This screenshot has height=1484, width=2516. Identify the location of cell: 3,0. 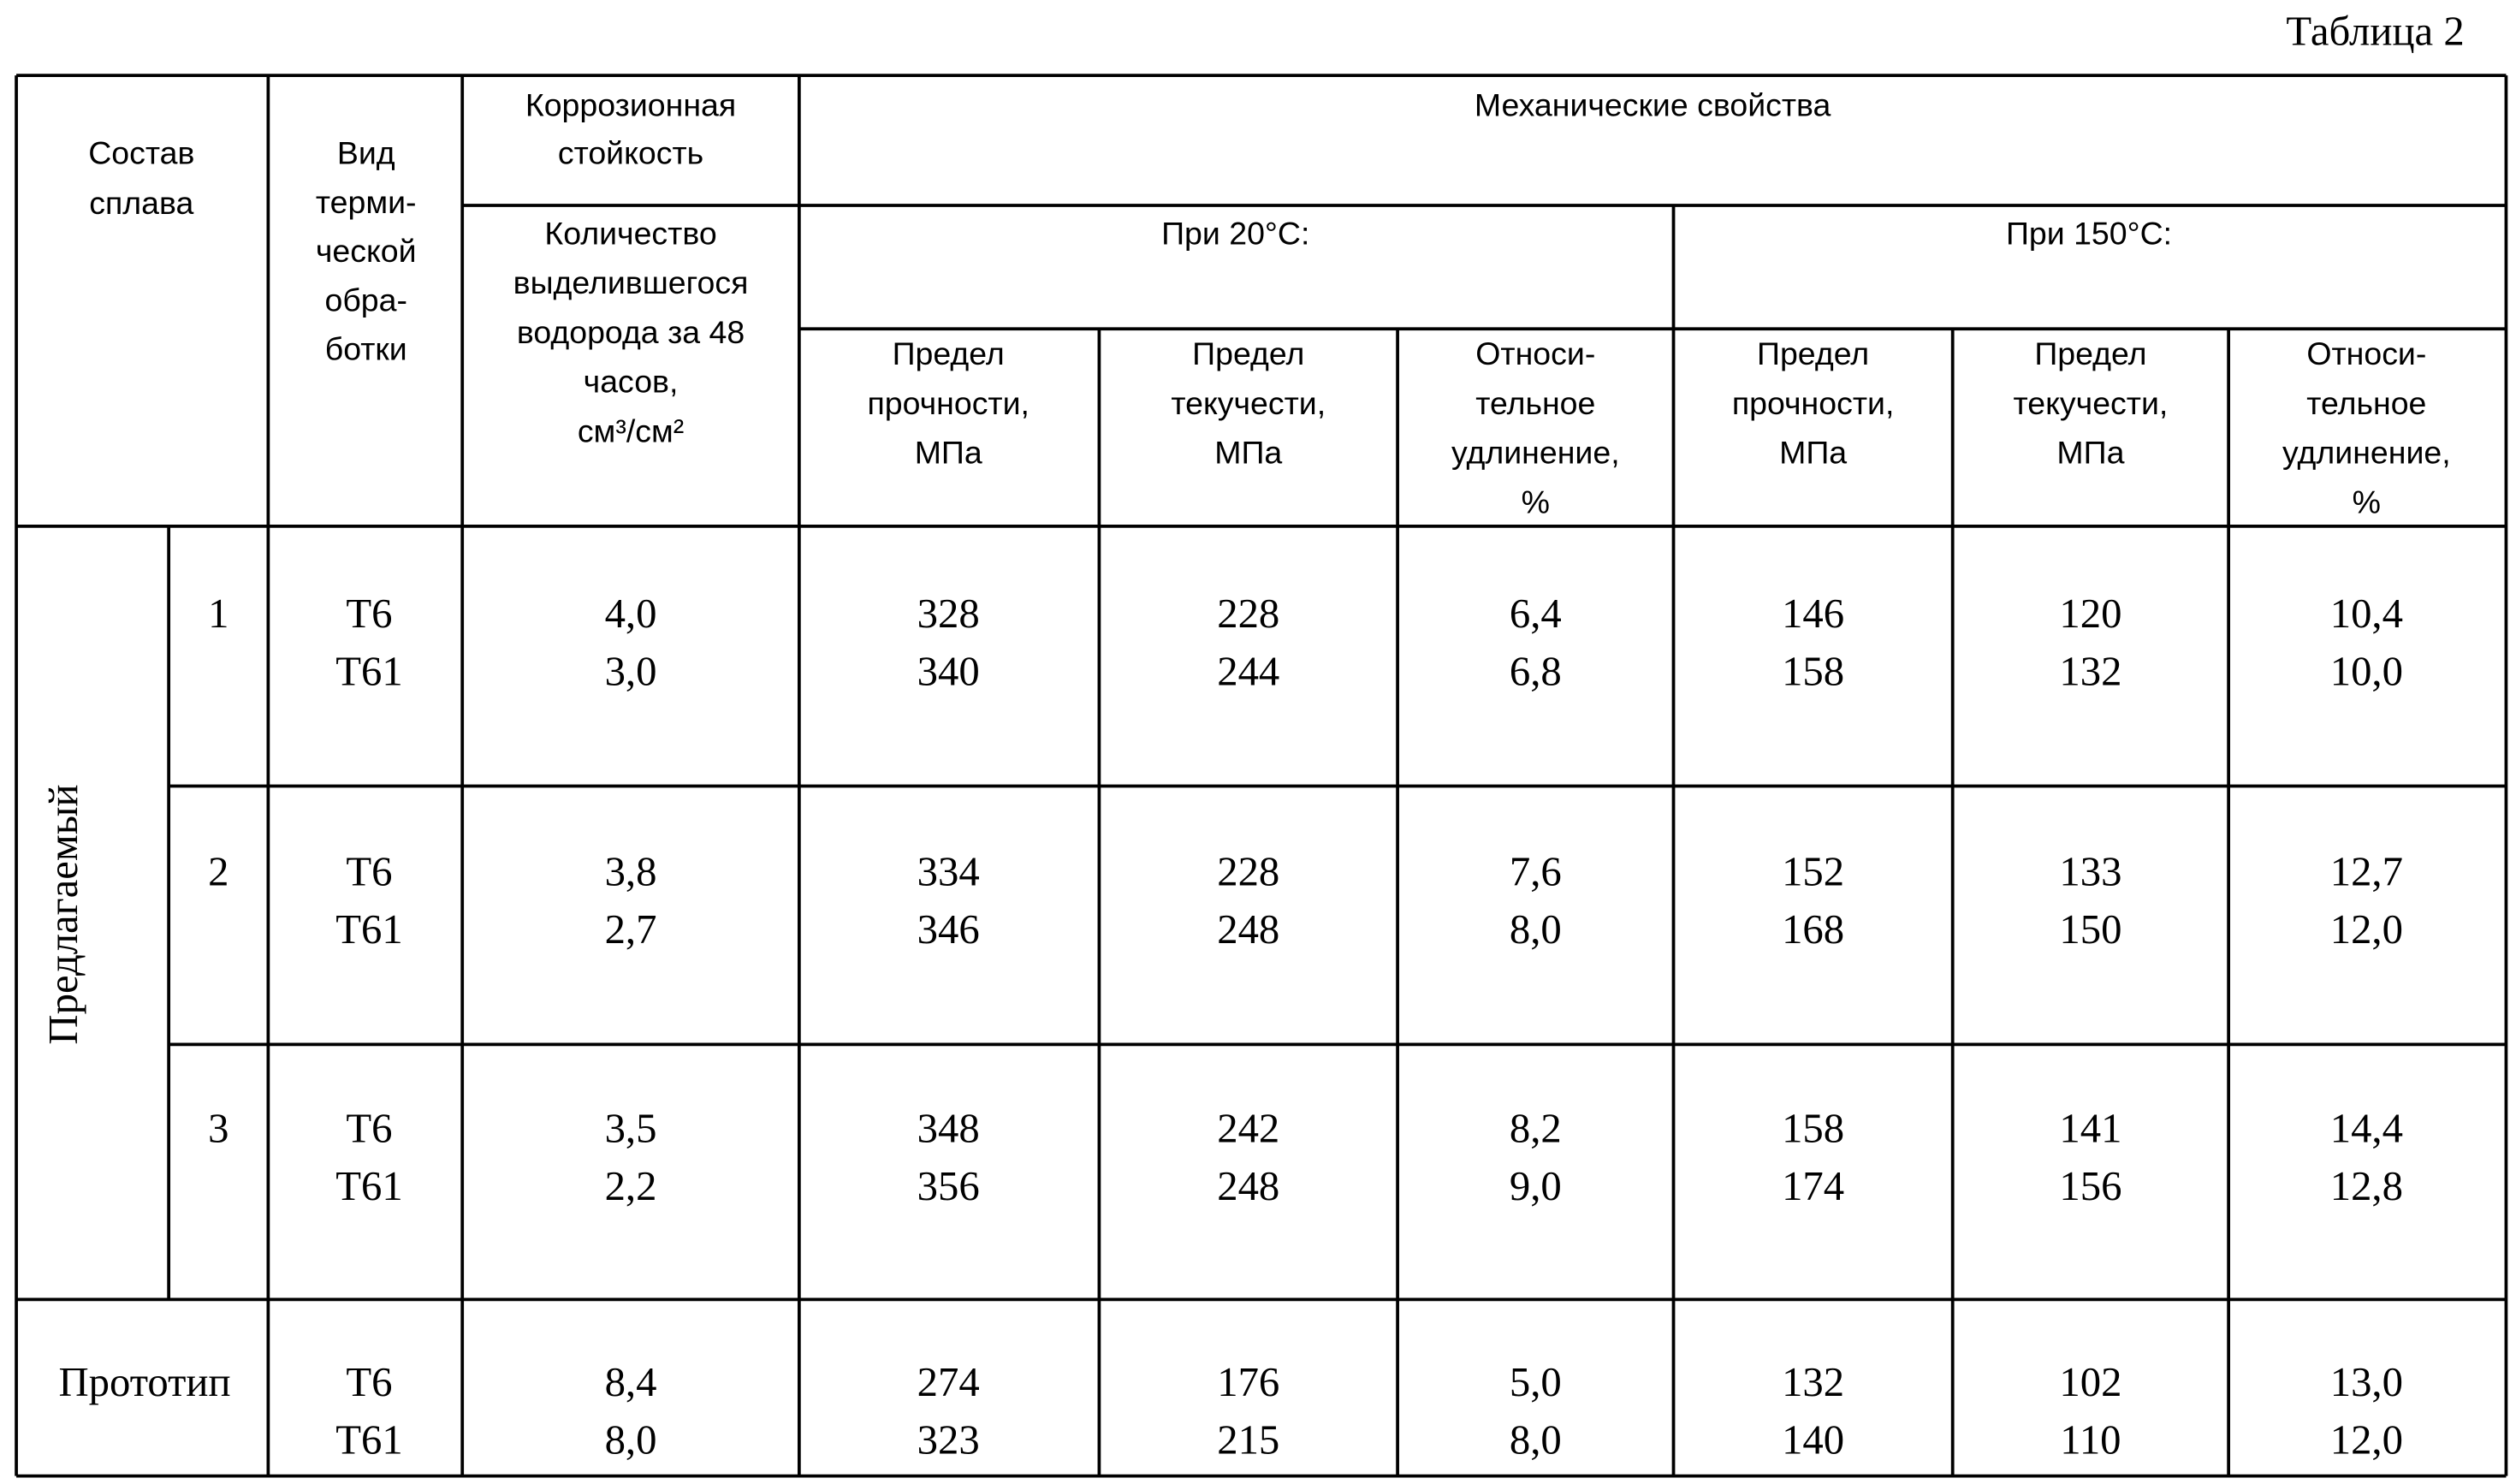
(631, 671).